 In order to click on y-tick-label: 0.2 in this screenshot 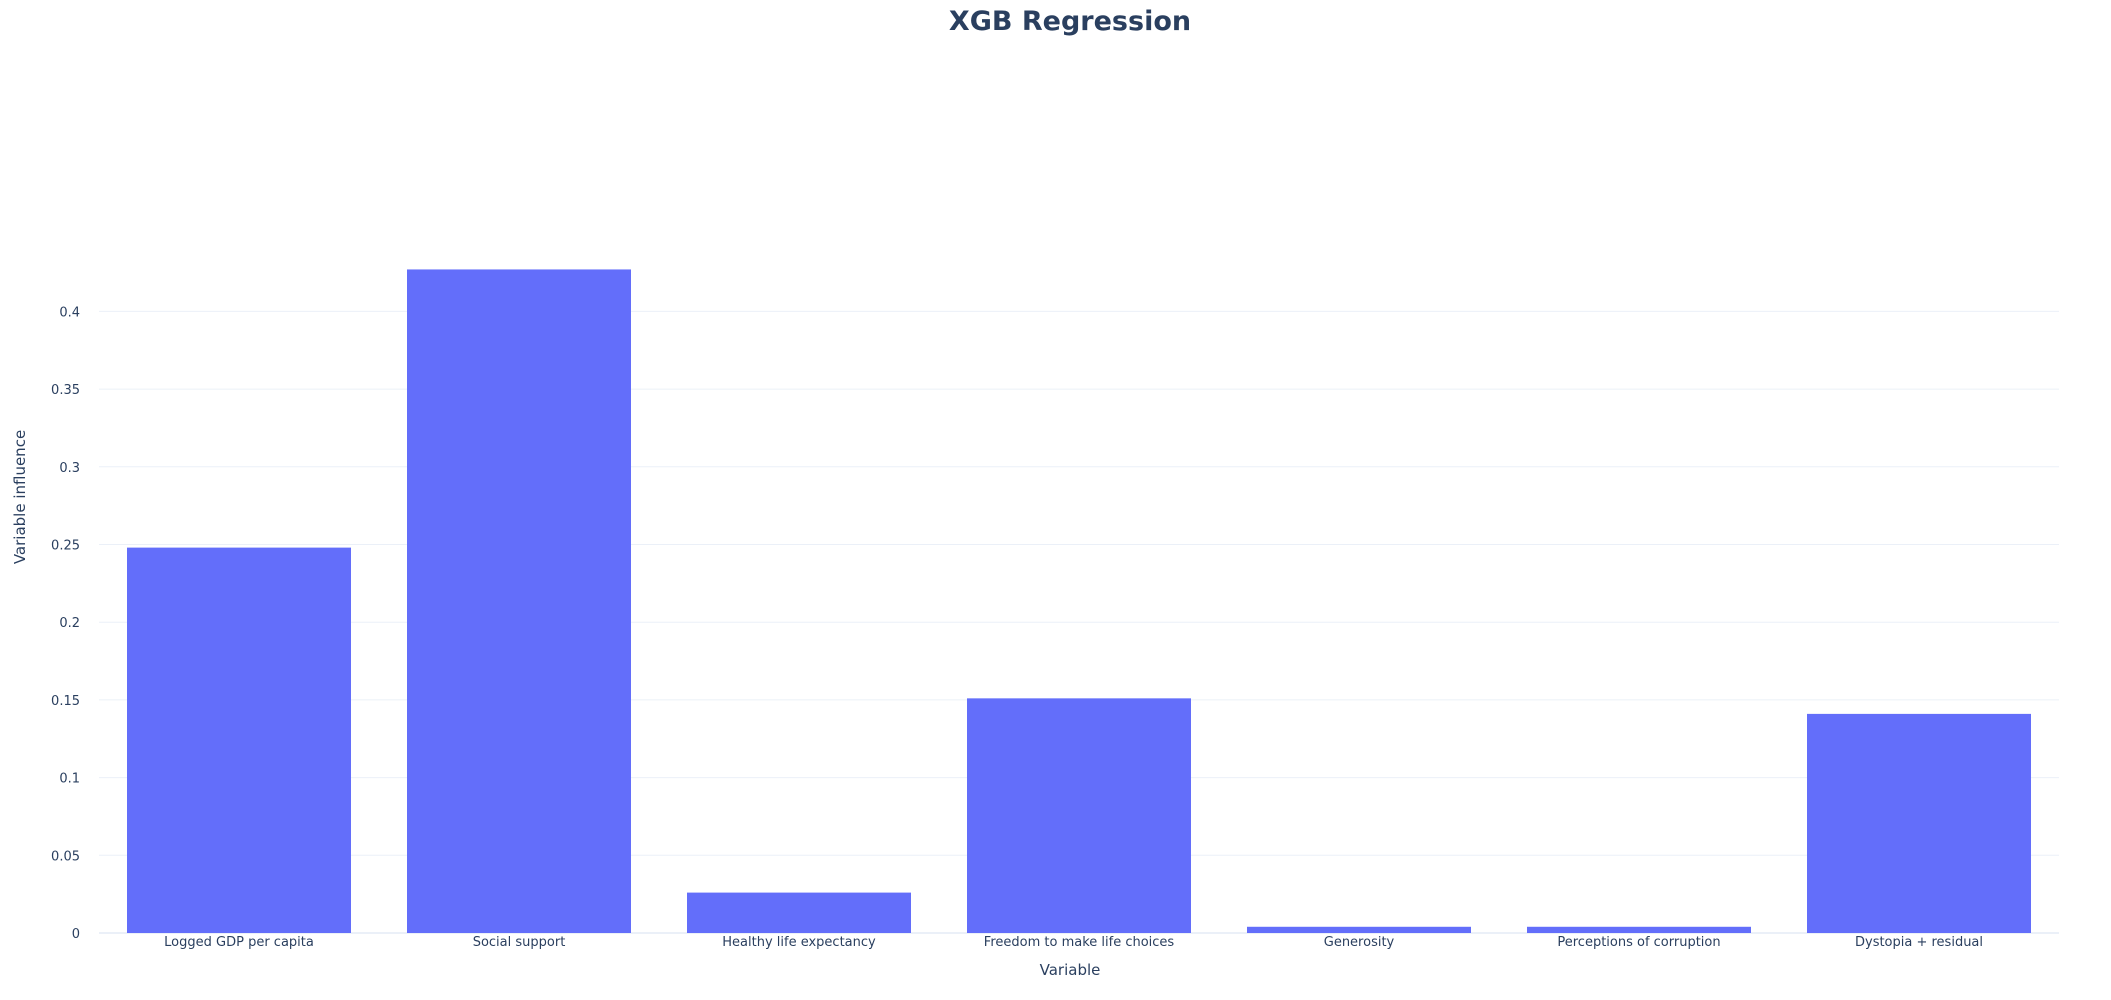, I will do `click(69, 623)`.